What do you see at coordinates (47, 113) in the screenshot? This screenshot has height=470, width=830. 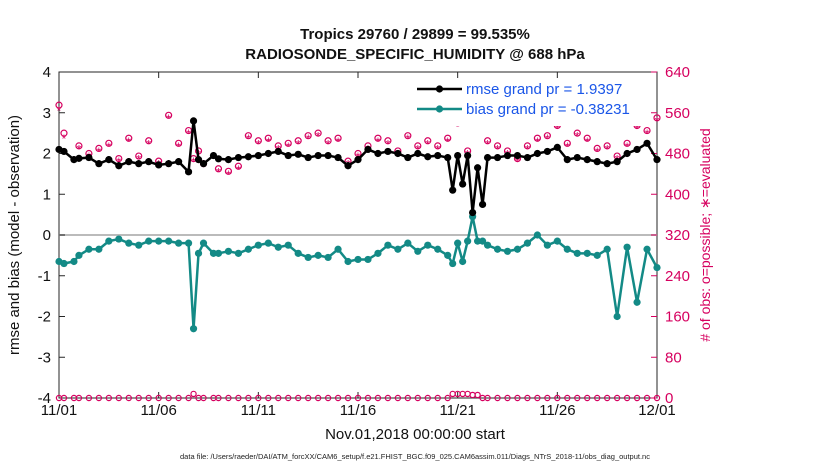 I see `y-tick-label-left: 3` at bounding box center [47, 113].